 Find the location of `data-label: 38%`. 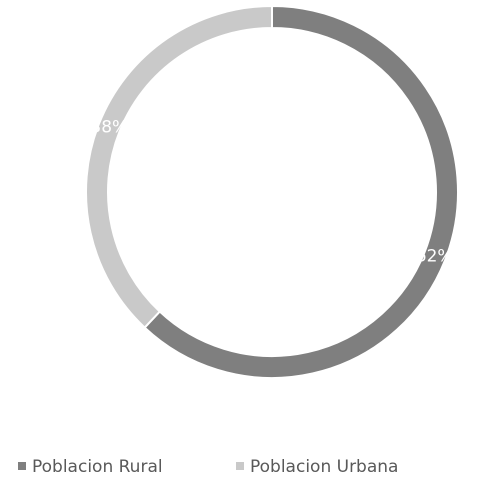

data-label: 38% is located at coordinates (109, 128).